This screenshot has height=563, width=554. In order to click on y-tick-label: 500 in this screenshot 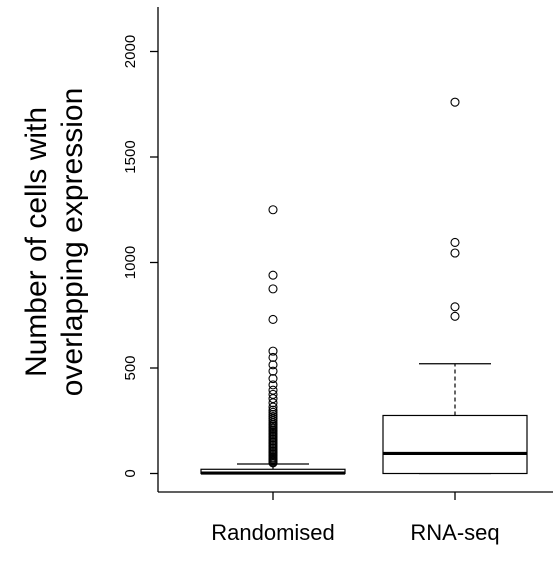, I will do `click(130, 367)`.